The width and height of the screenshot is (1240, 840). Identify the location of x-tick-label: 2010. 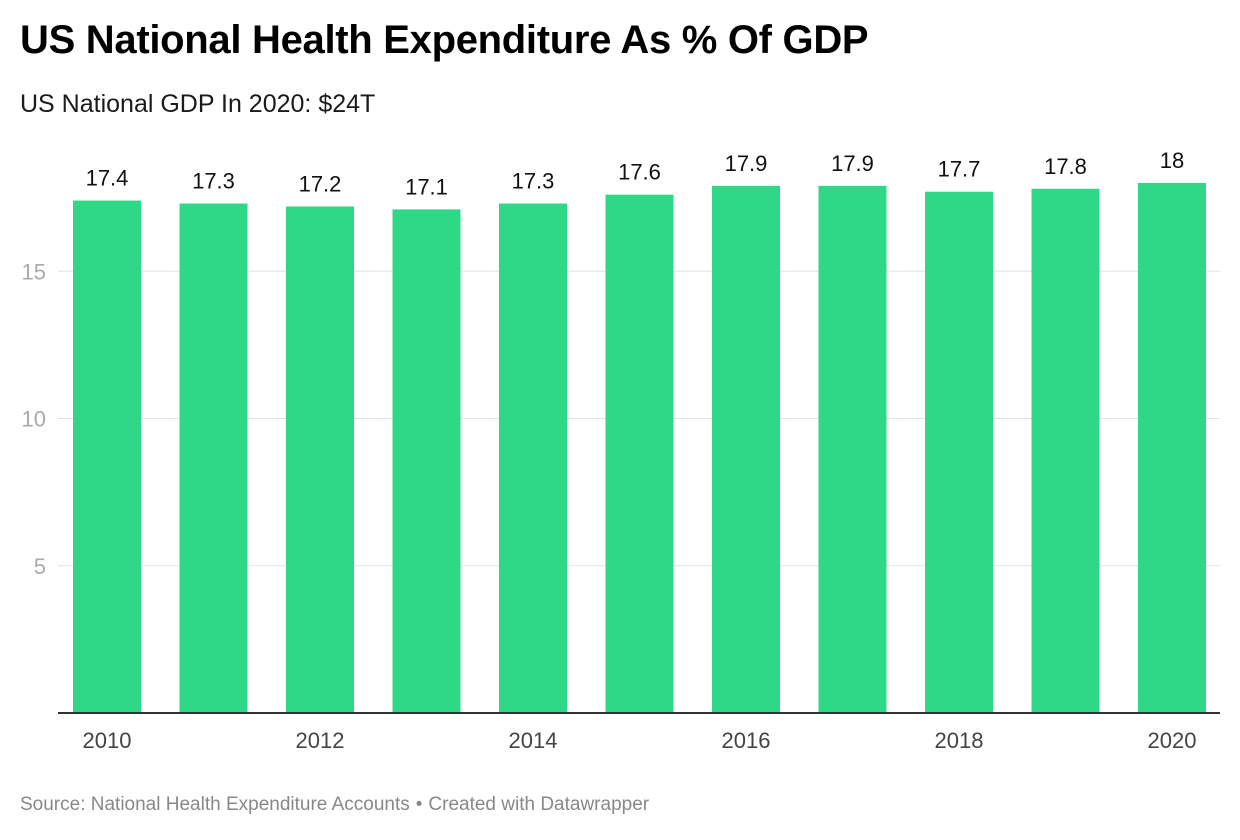
(107, 740).